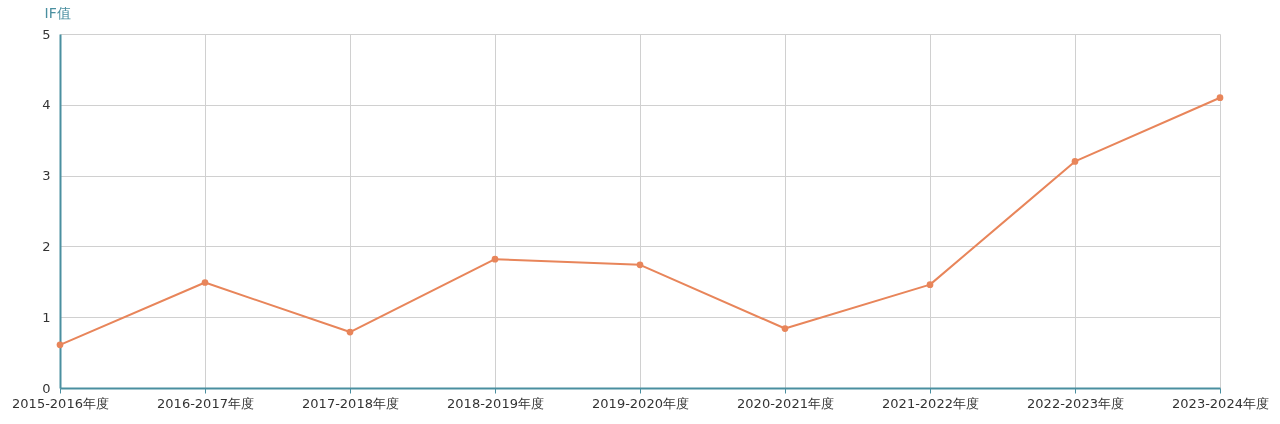 The width and height of the screenshot is (1280, 424). What do you see at coordinates (495, 403) in the screenshot?
I see `x-tick-label: 2018-2019年度` at bounding box center [495, 403].